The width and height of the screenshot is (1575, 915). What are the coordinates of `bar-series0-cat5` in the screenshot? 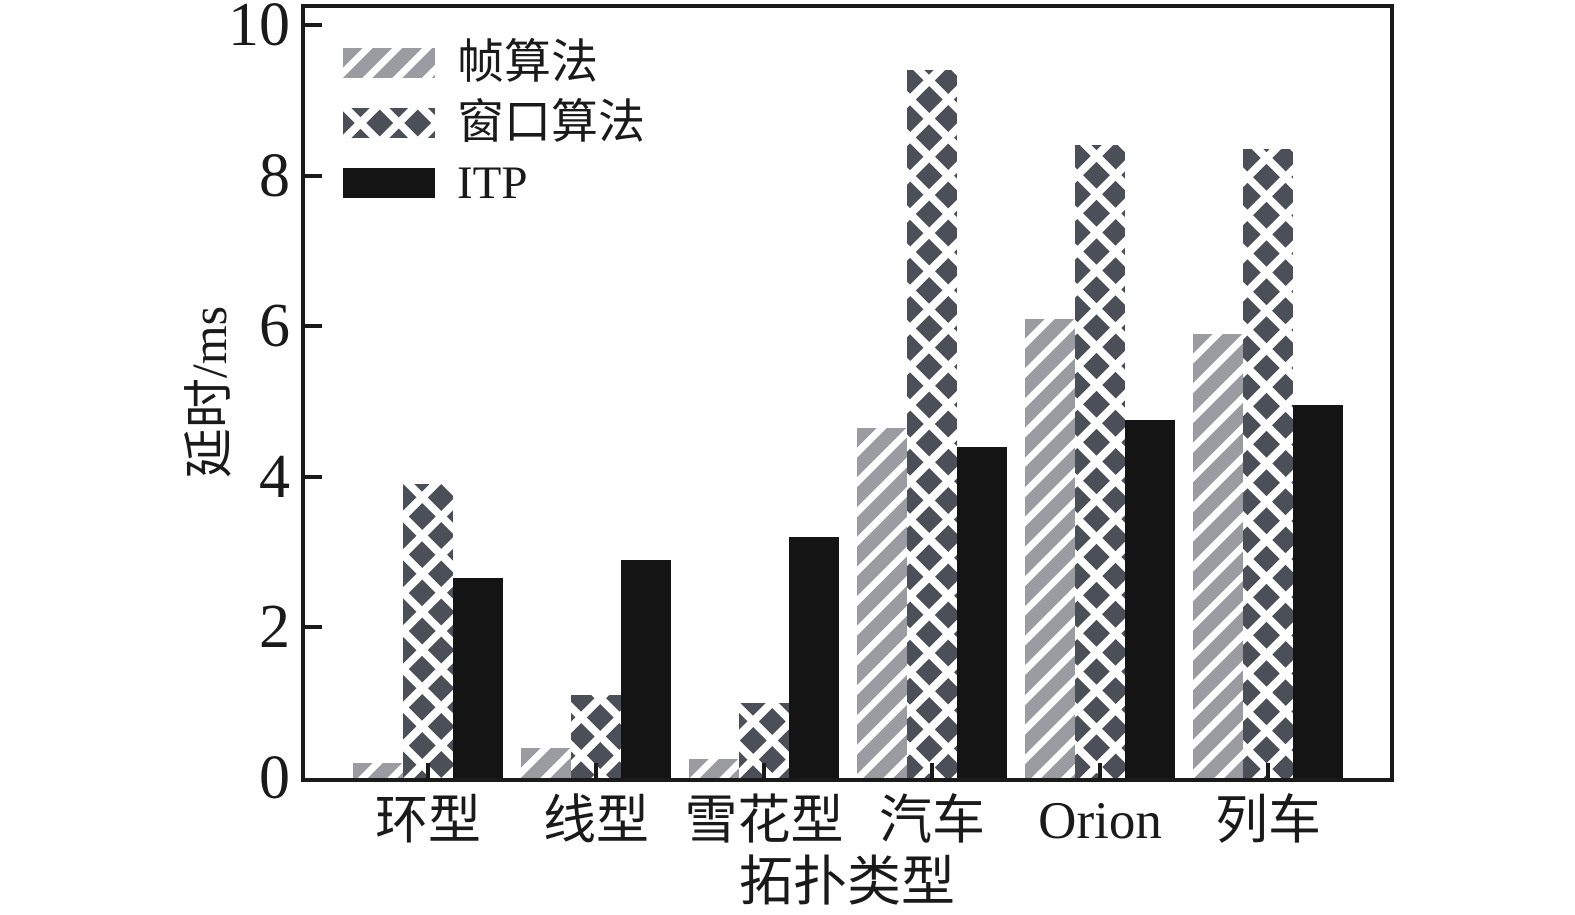 It's located at (1218, 556).